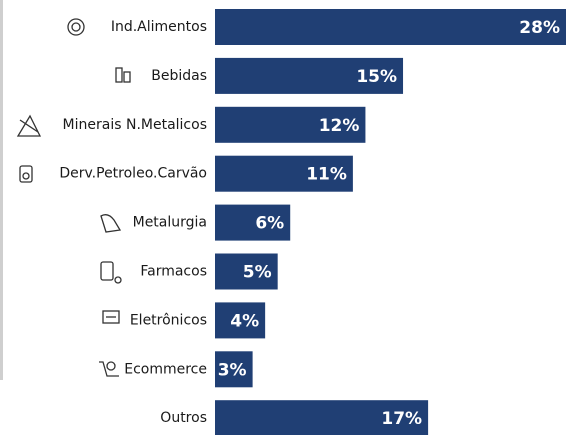 This screenshot has height=435, width=568. I want to click on value-label: 28%, so click(539, 28).